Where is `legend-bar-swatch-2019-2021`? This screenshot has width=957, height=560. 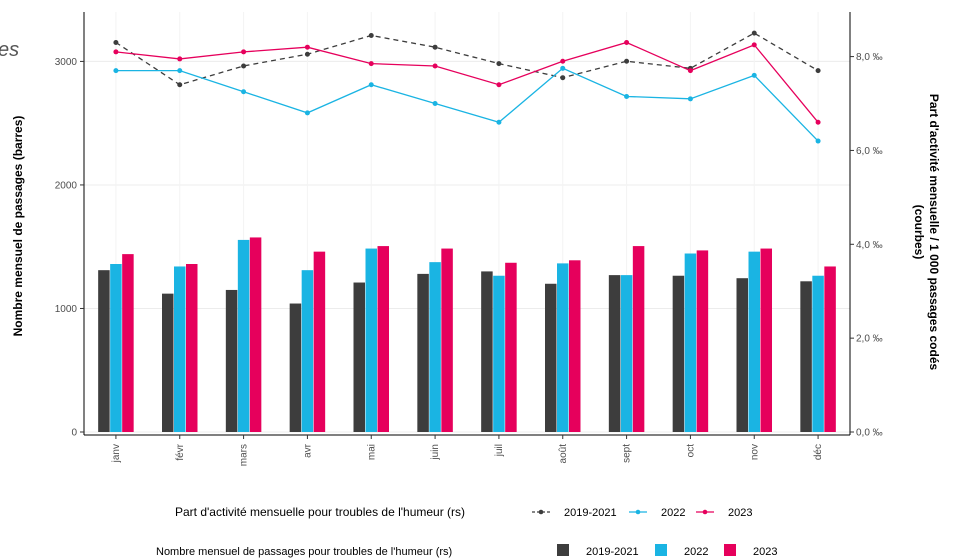
legend-bar-swatch-2019-2021 is located at coordinates (563, 550).